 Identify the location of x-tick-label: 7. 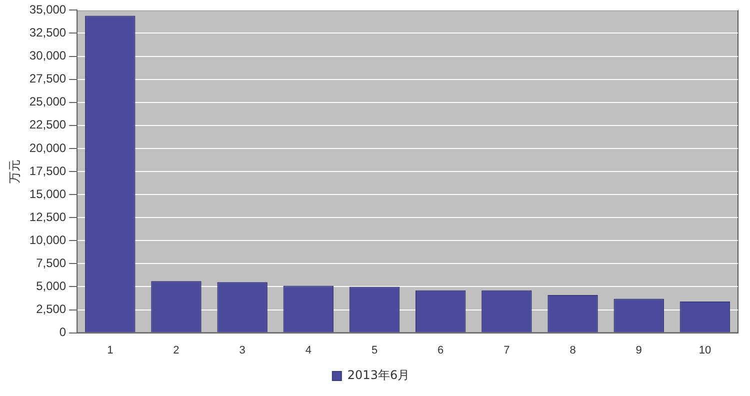
(507, 350).